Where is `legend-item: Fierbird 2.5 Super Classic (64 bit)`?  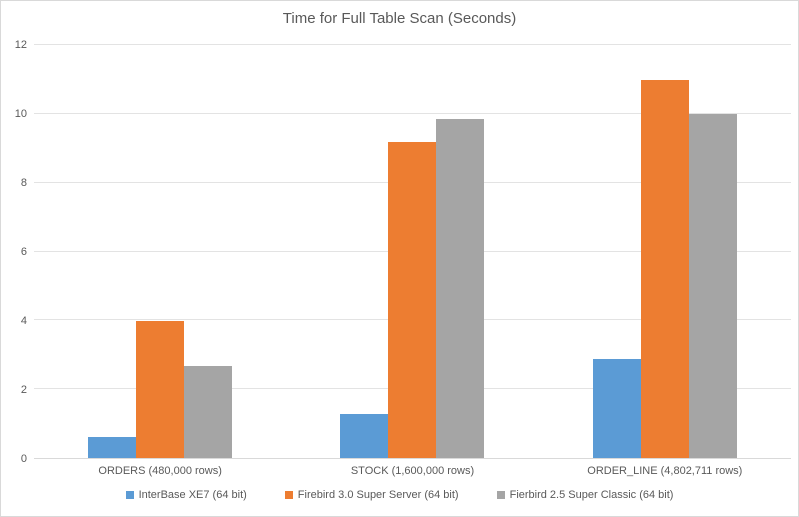 legend-item: Fierbird 2.5 Super Classic (64 bit) is located at coordinates (585, 495).